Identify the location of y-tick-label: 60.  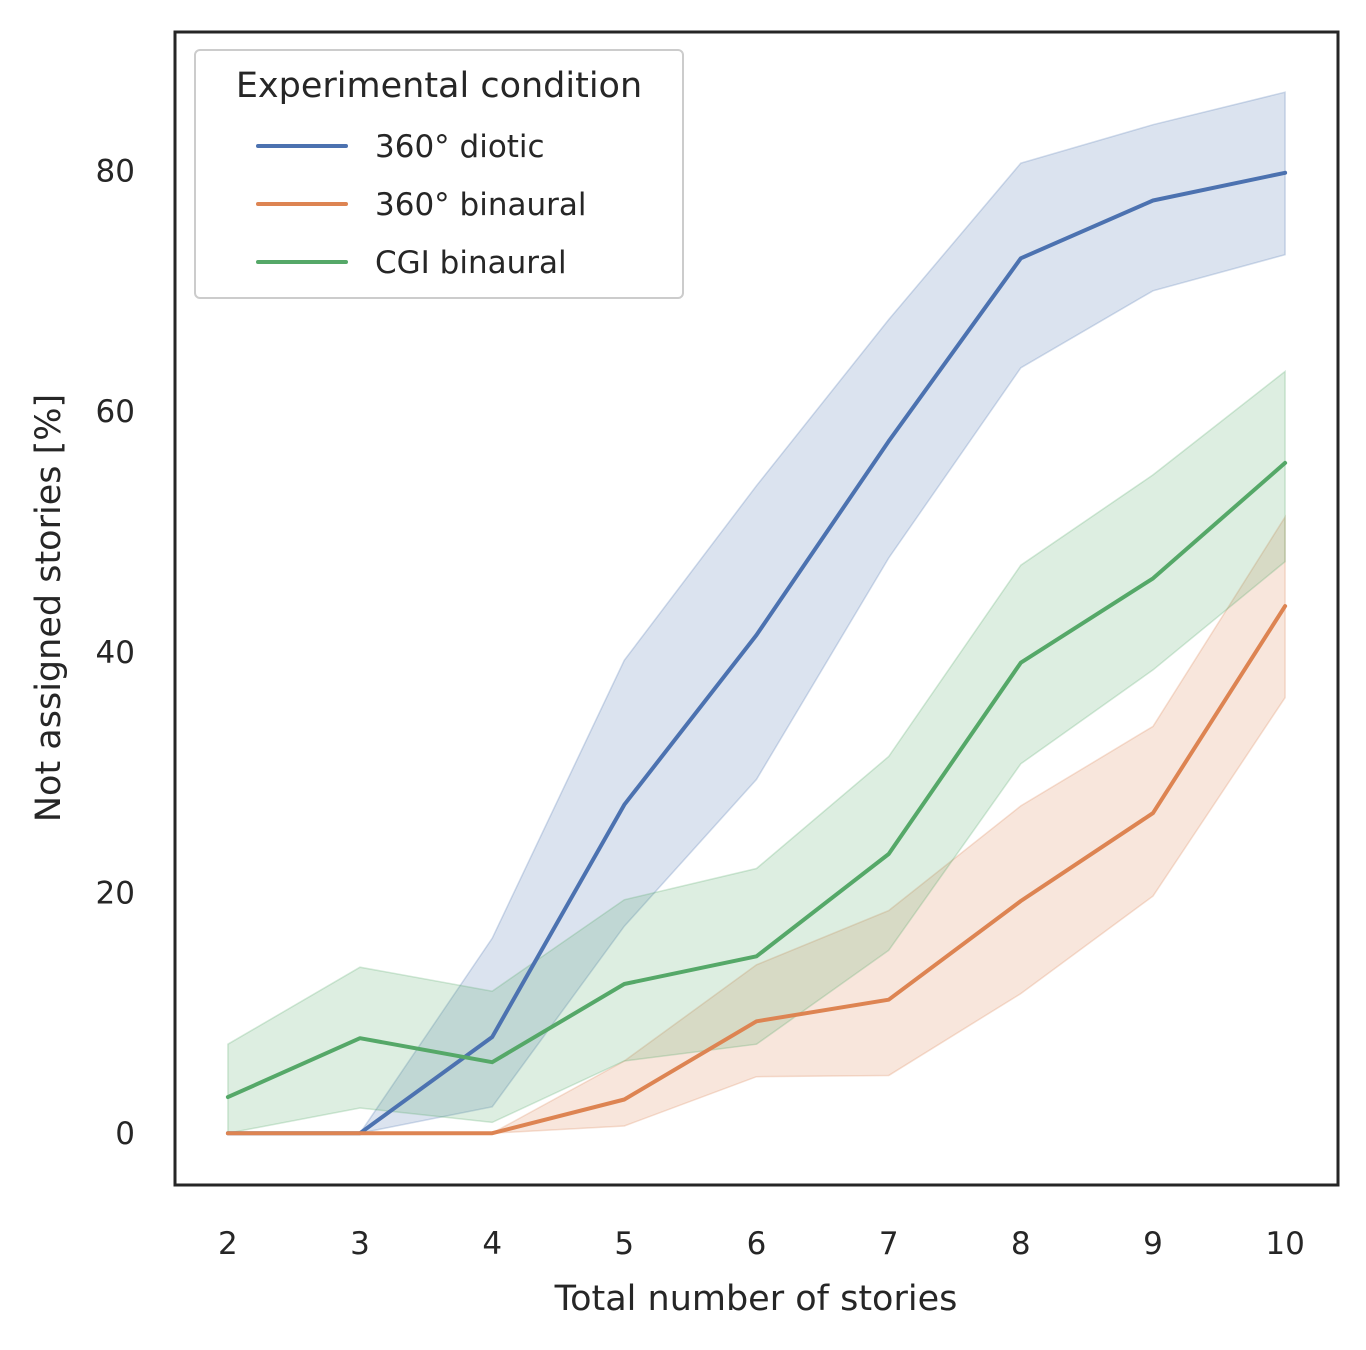
(115, 412).